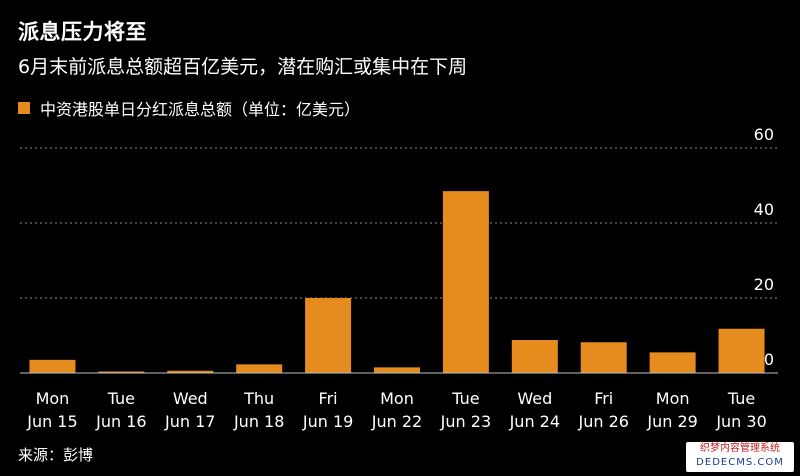 The image size is (800, 476). I want to click on legend: 中资港股单日分红派息总额（单位：亿美元）, so click(189, 108).